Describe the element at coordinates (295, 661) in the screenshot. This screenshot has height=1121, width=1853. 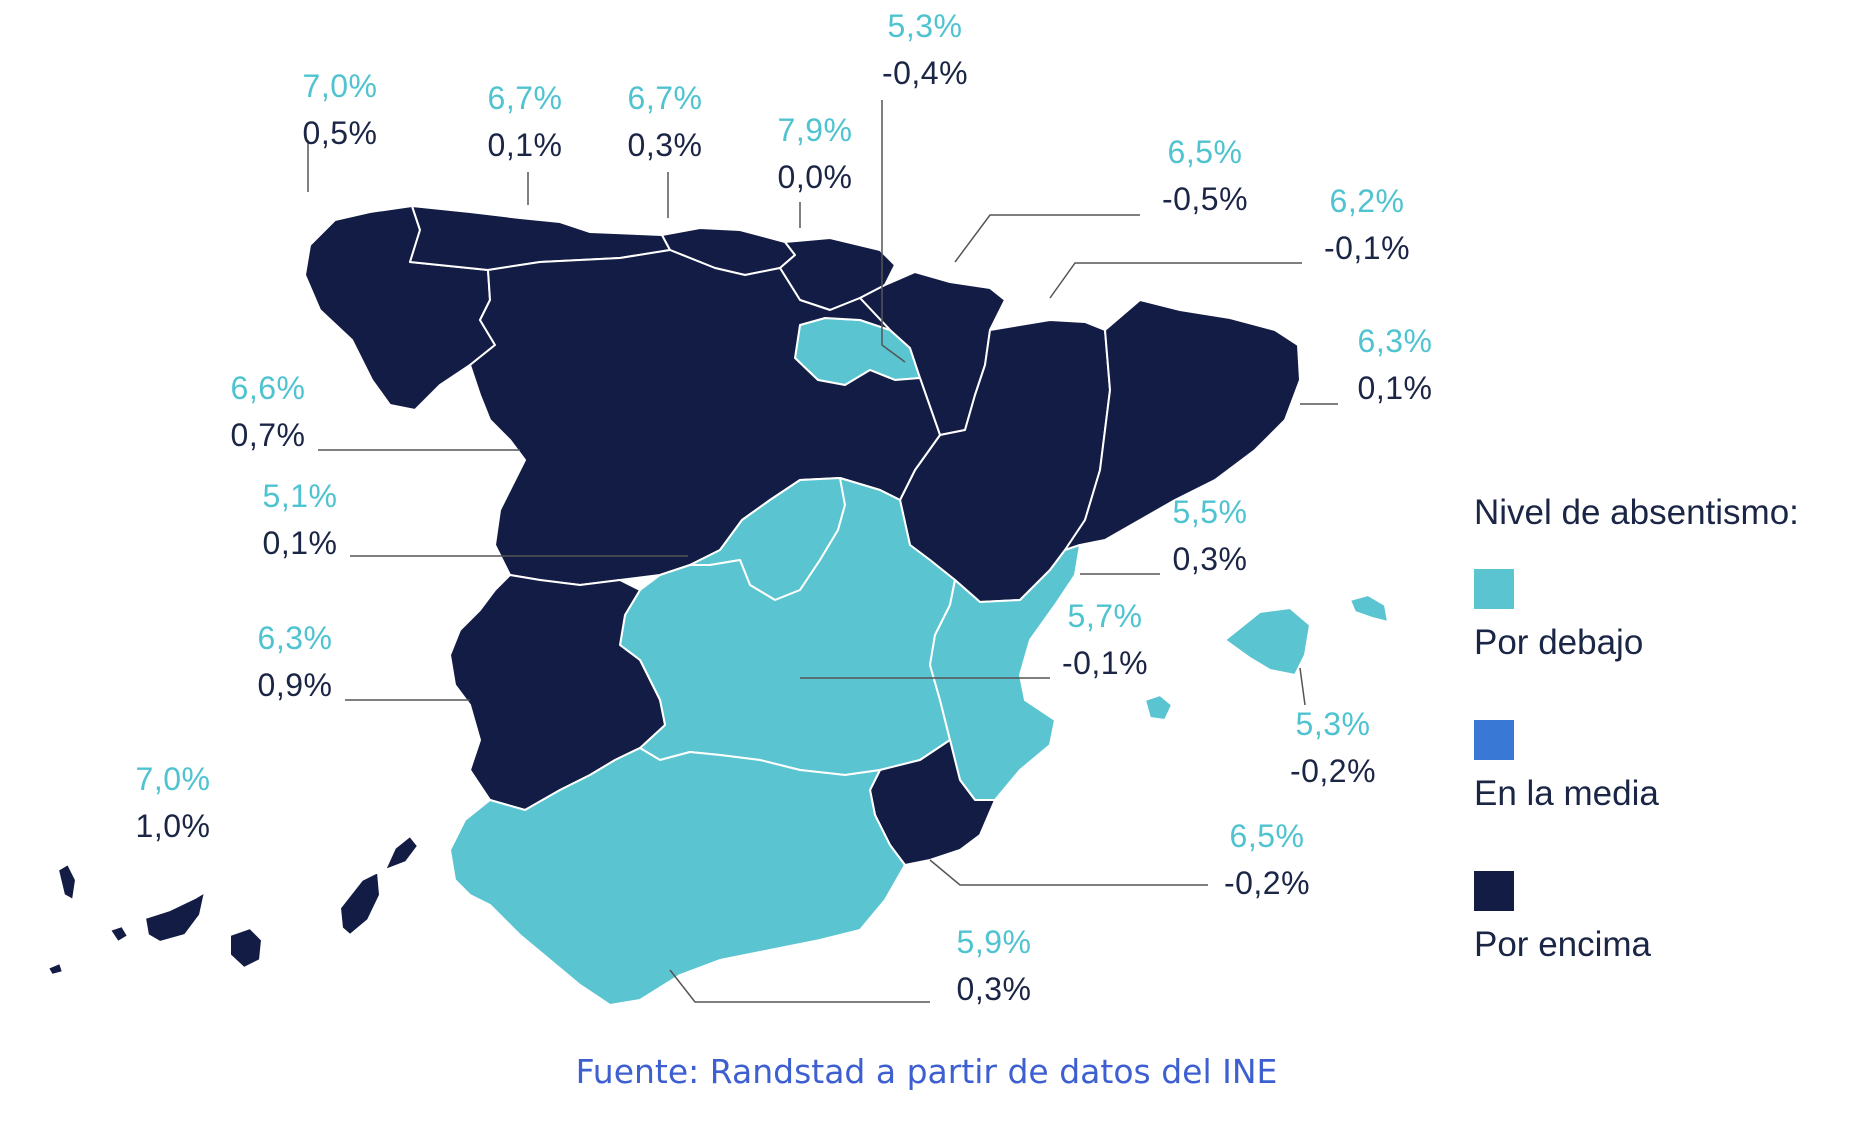
I see `label-extremadura: 6,3% 0,9%` at that location.